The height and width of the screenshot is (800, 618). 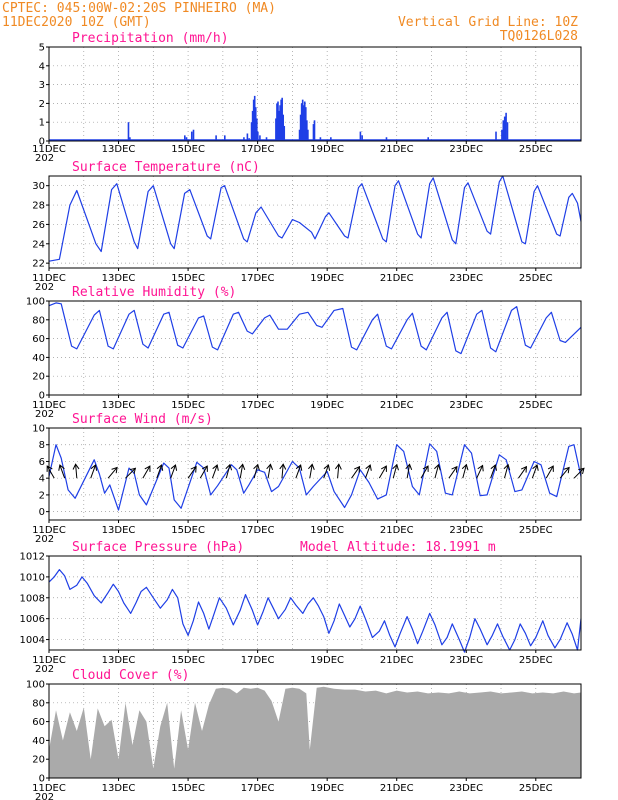 I want to click on y-tick-label: 60, so click(x=38, y=722).